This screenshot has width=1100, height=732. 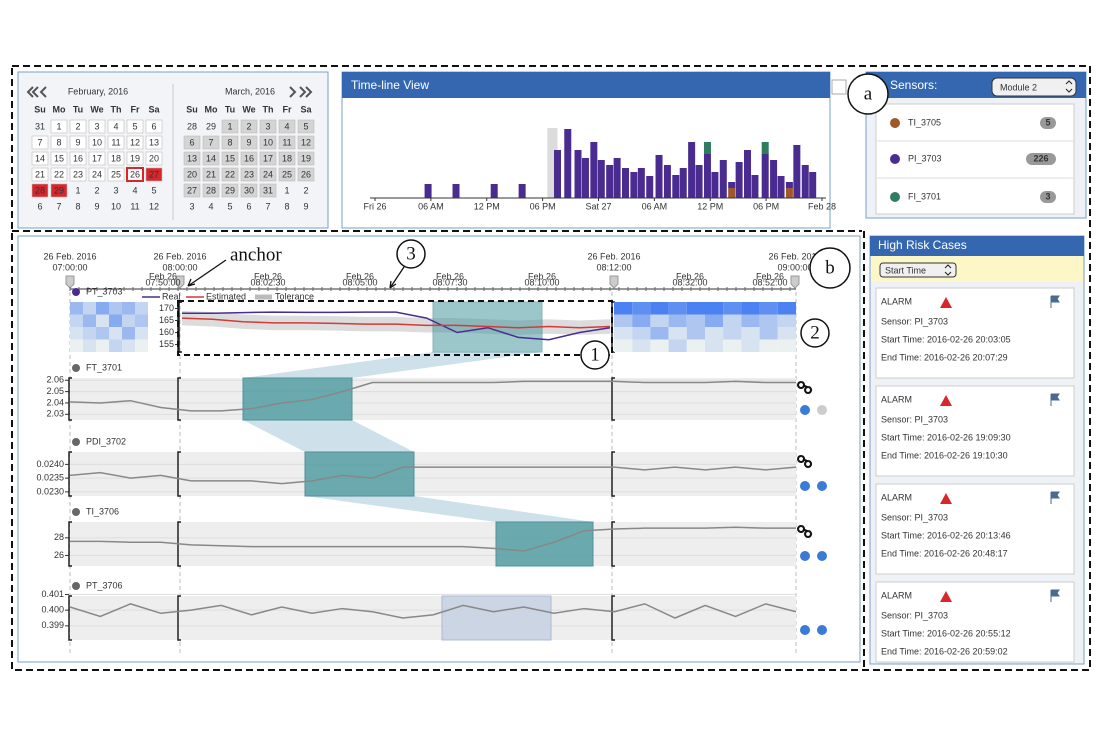 What do you see at coordinates (925, 158) in the screenshot?
I see `sensor-name: PI_3703` at bounding box center [925, 158].